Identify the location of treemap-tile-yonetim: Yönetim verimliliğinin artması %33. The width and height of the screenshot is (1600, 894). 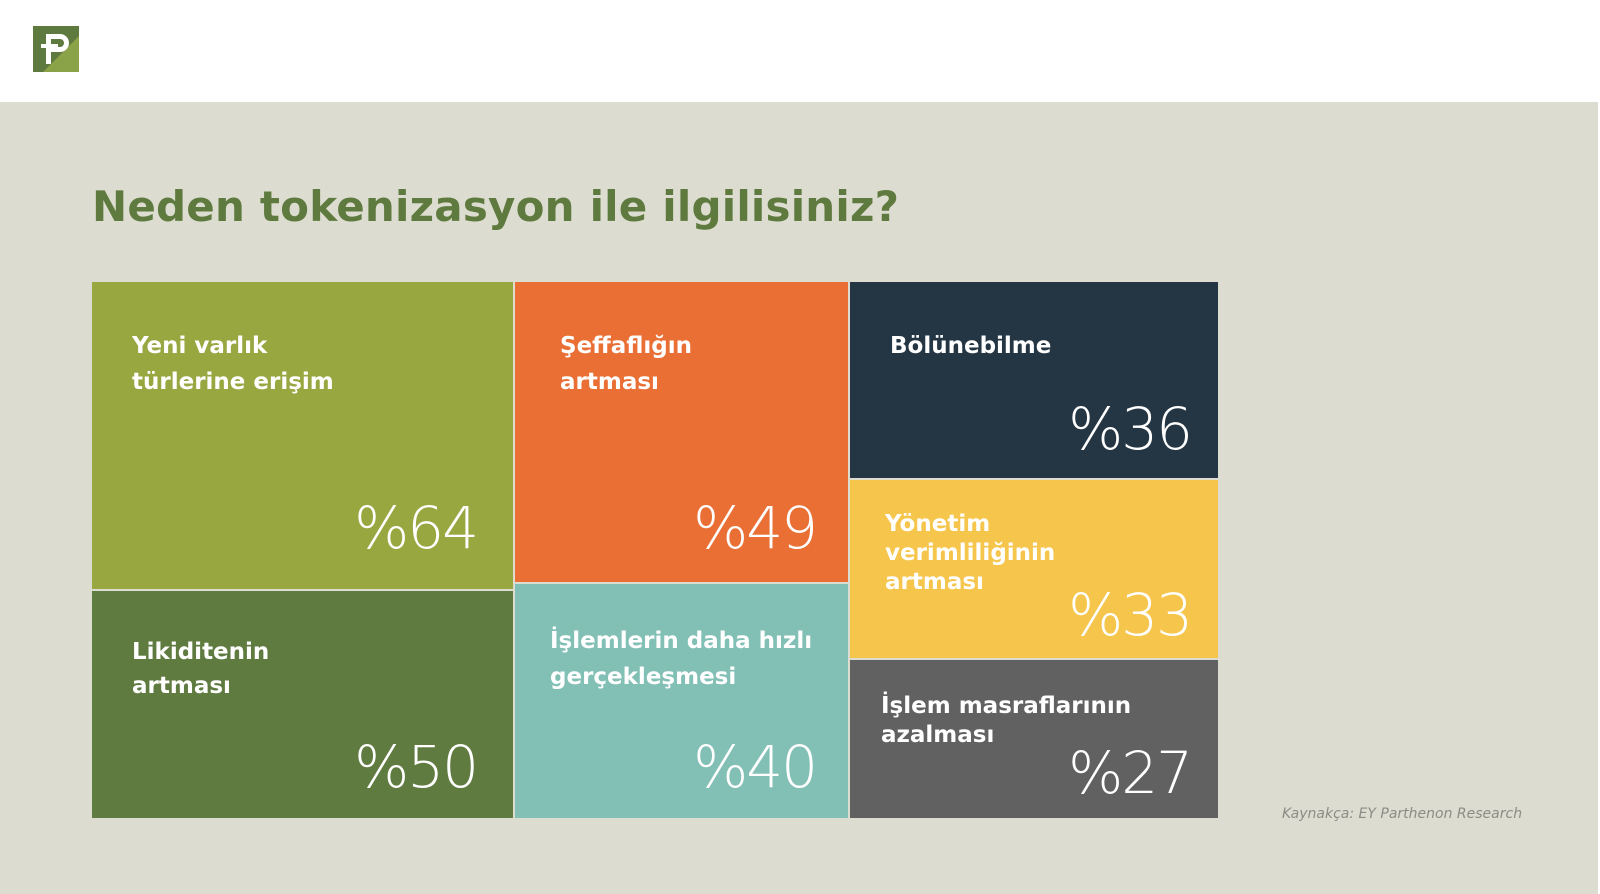
(1035, 570).